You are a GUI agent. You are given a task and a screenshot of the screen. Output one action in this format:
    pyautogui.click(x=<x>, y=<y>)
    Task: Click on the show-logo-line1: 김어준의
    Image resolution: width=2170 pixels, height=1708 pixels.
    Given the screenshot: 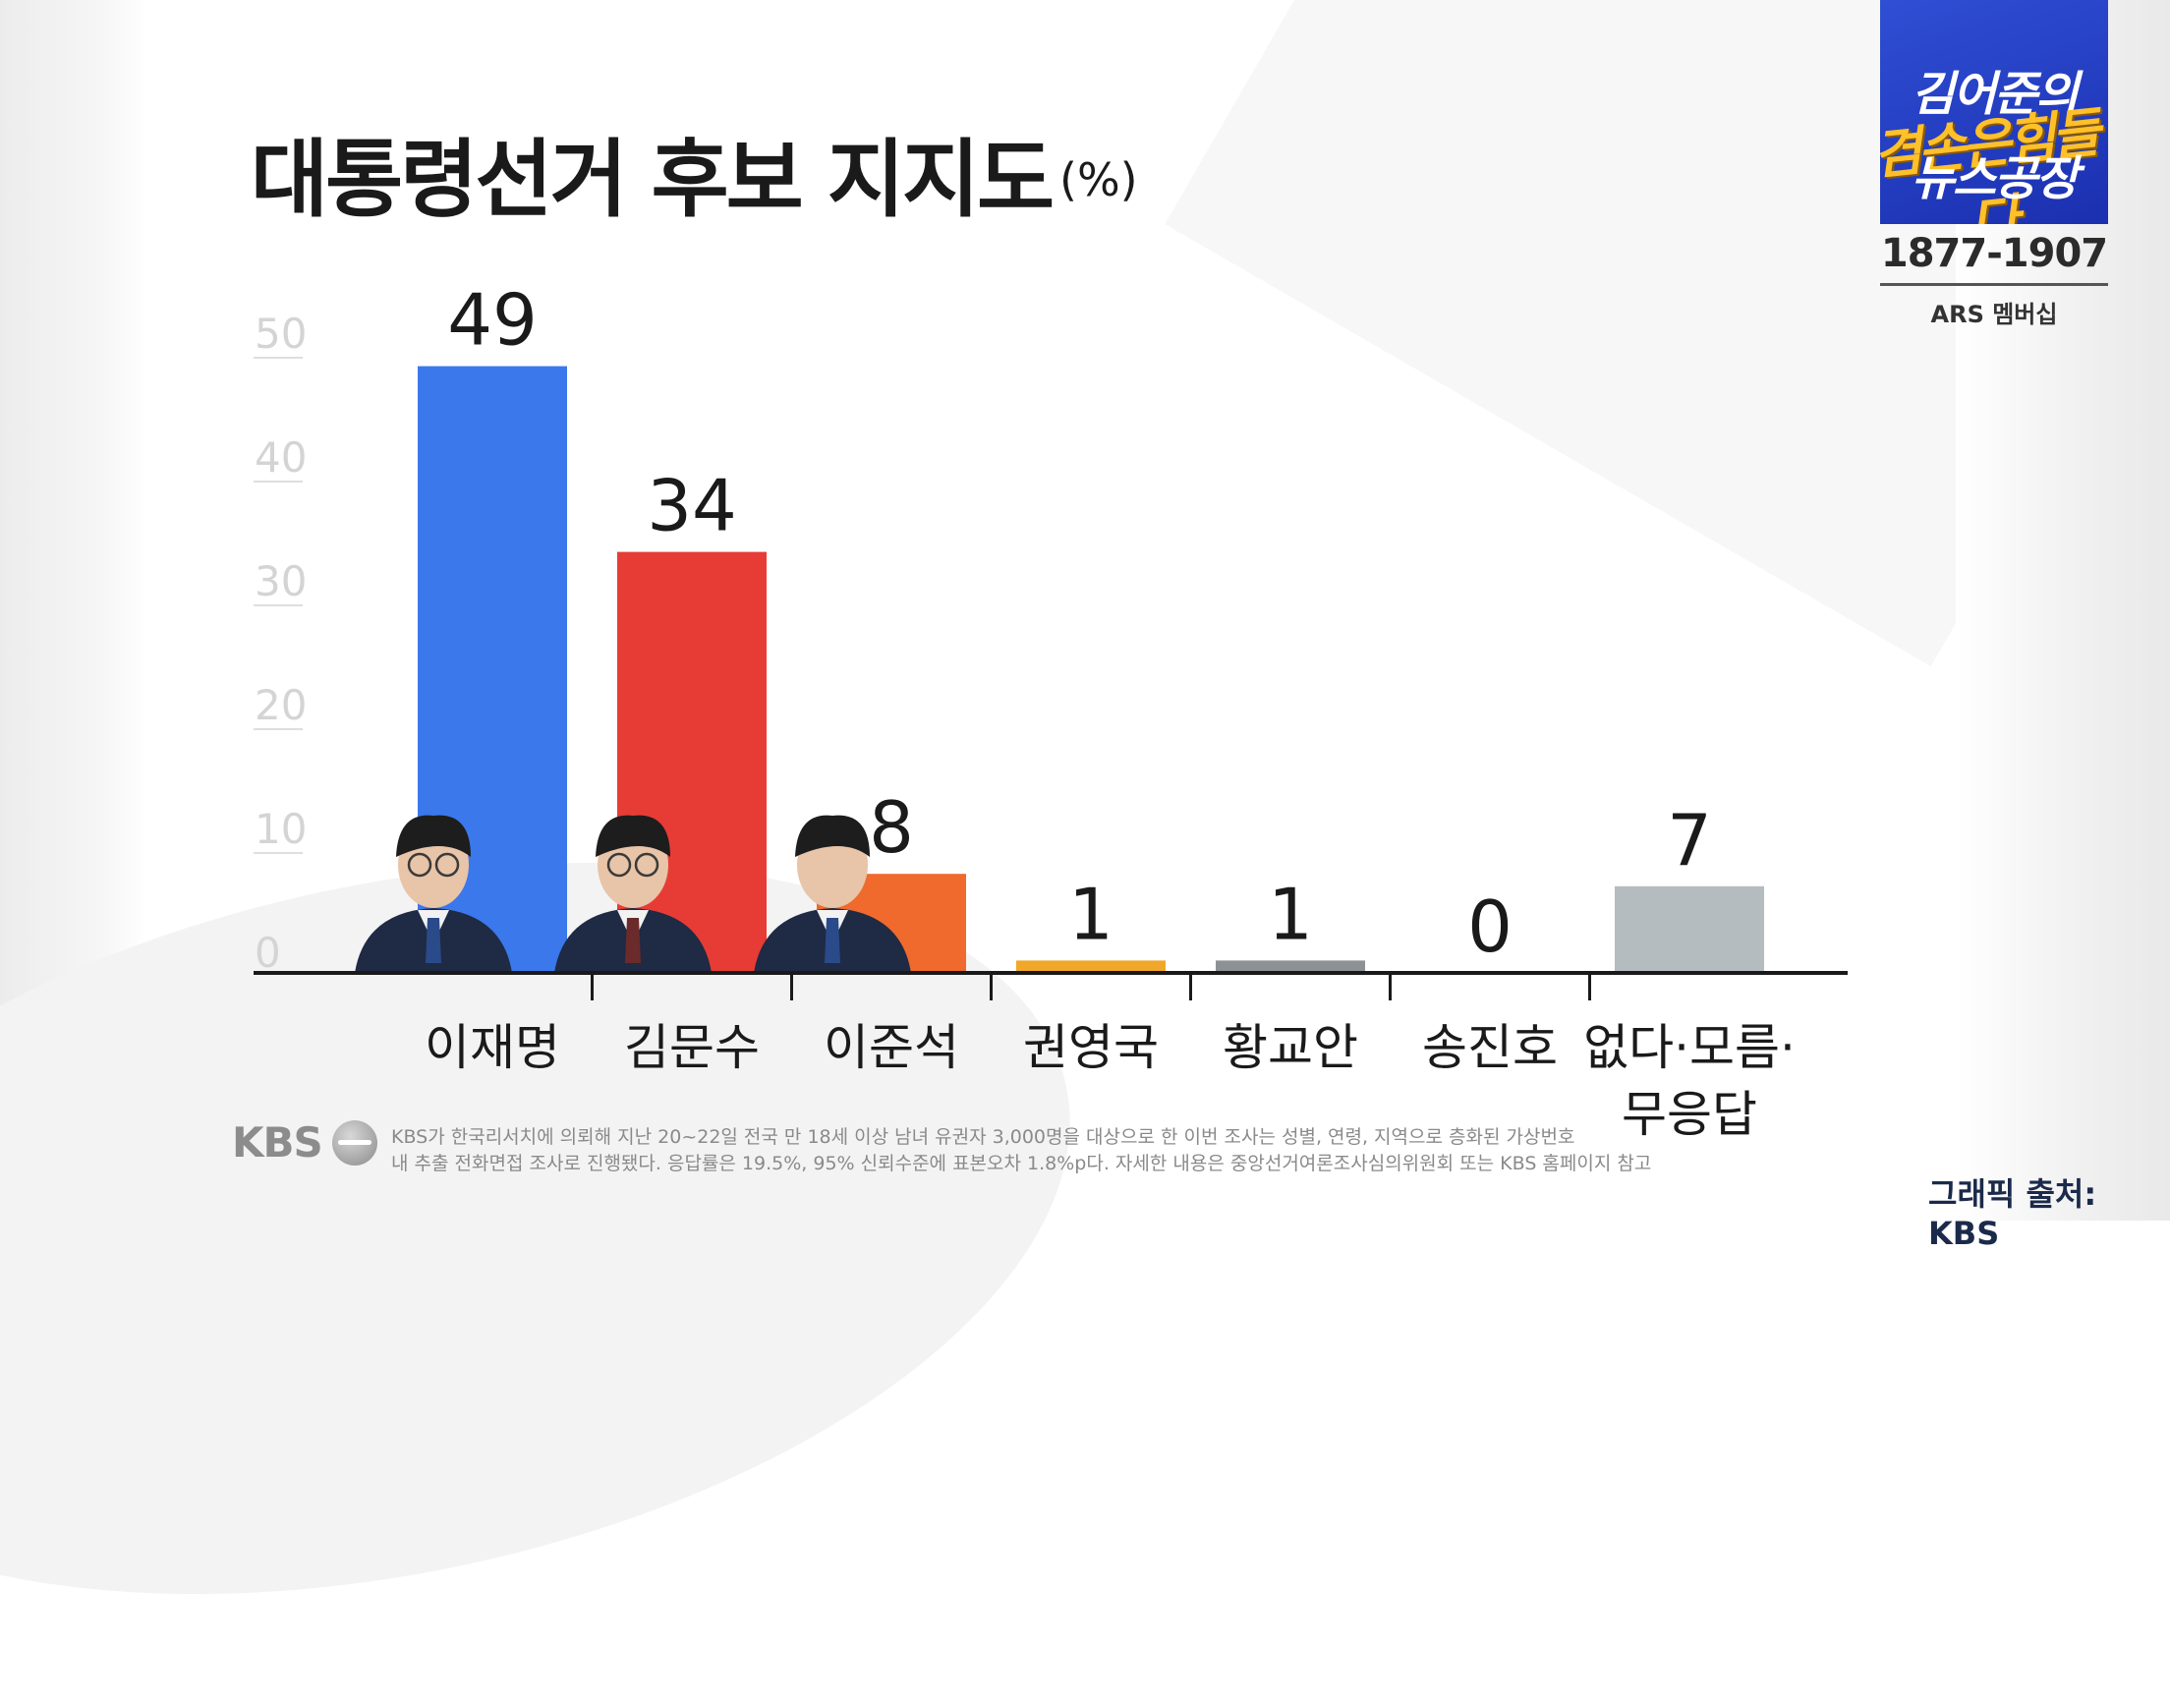 What is the action you would take?
    pyautogui.click(x=1995, y=94)
    